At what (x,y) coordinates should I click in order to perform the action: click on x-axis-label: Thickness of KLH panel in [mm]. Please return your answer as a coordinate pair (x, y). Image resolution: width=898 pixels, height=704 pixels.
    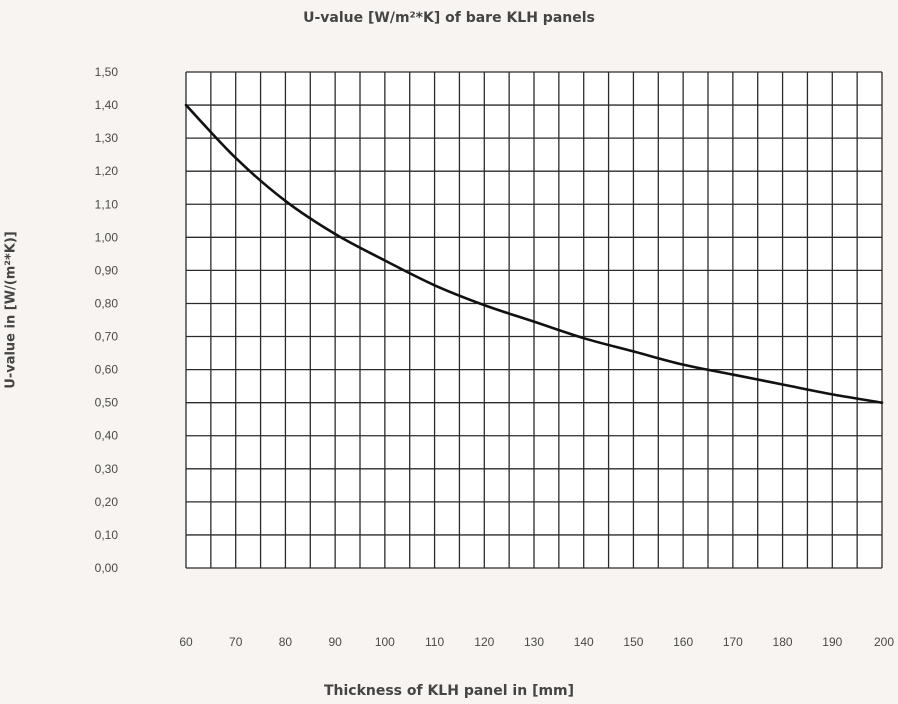
    Looking at the image, I should click on (449, 691).